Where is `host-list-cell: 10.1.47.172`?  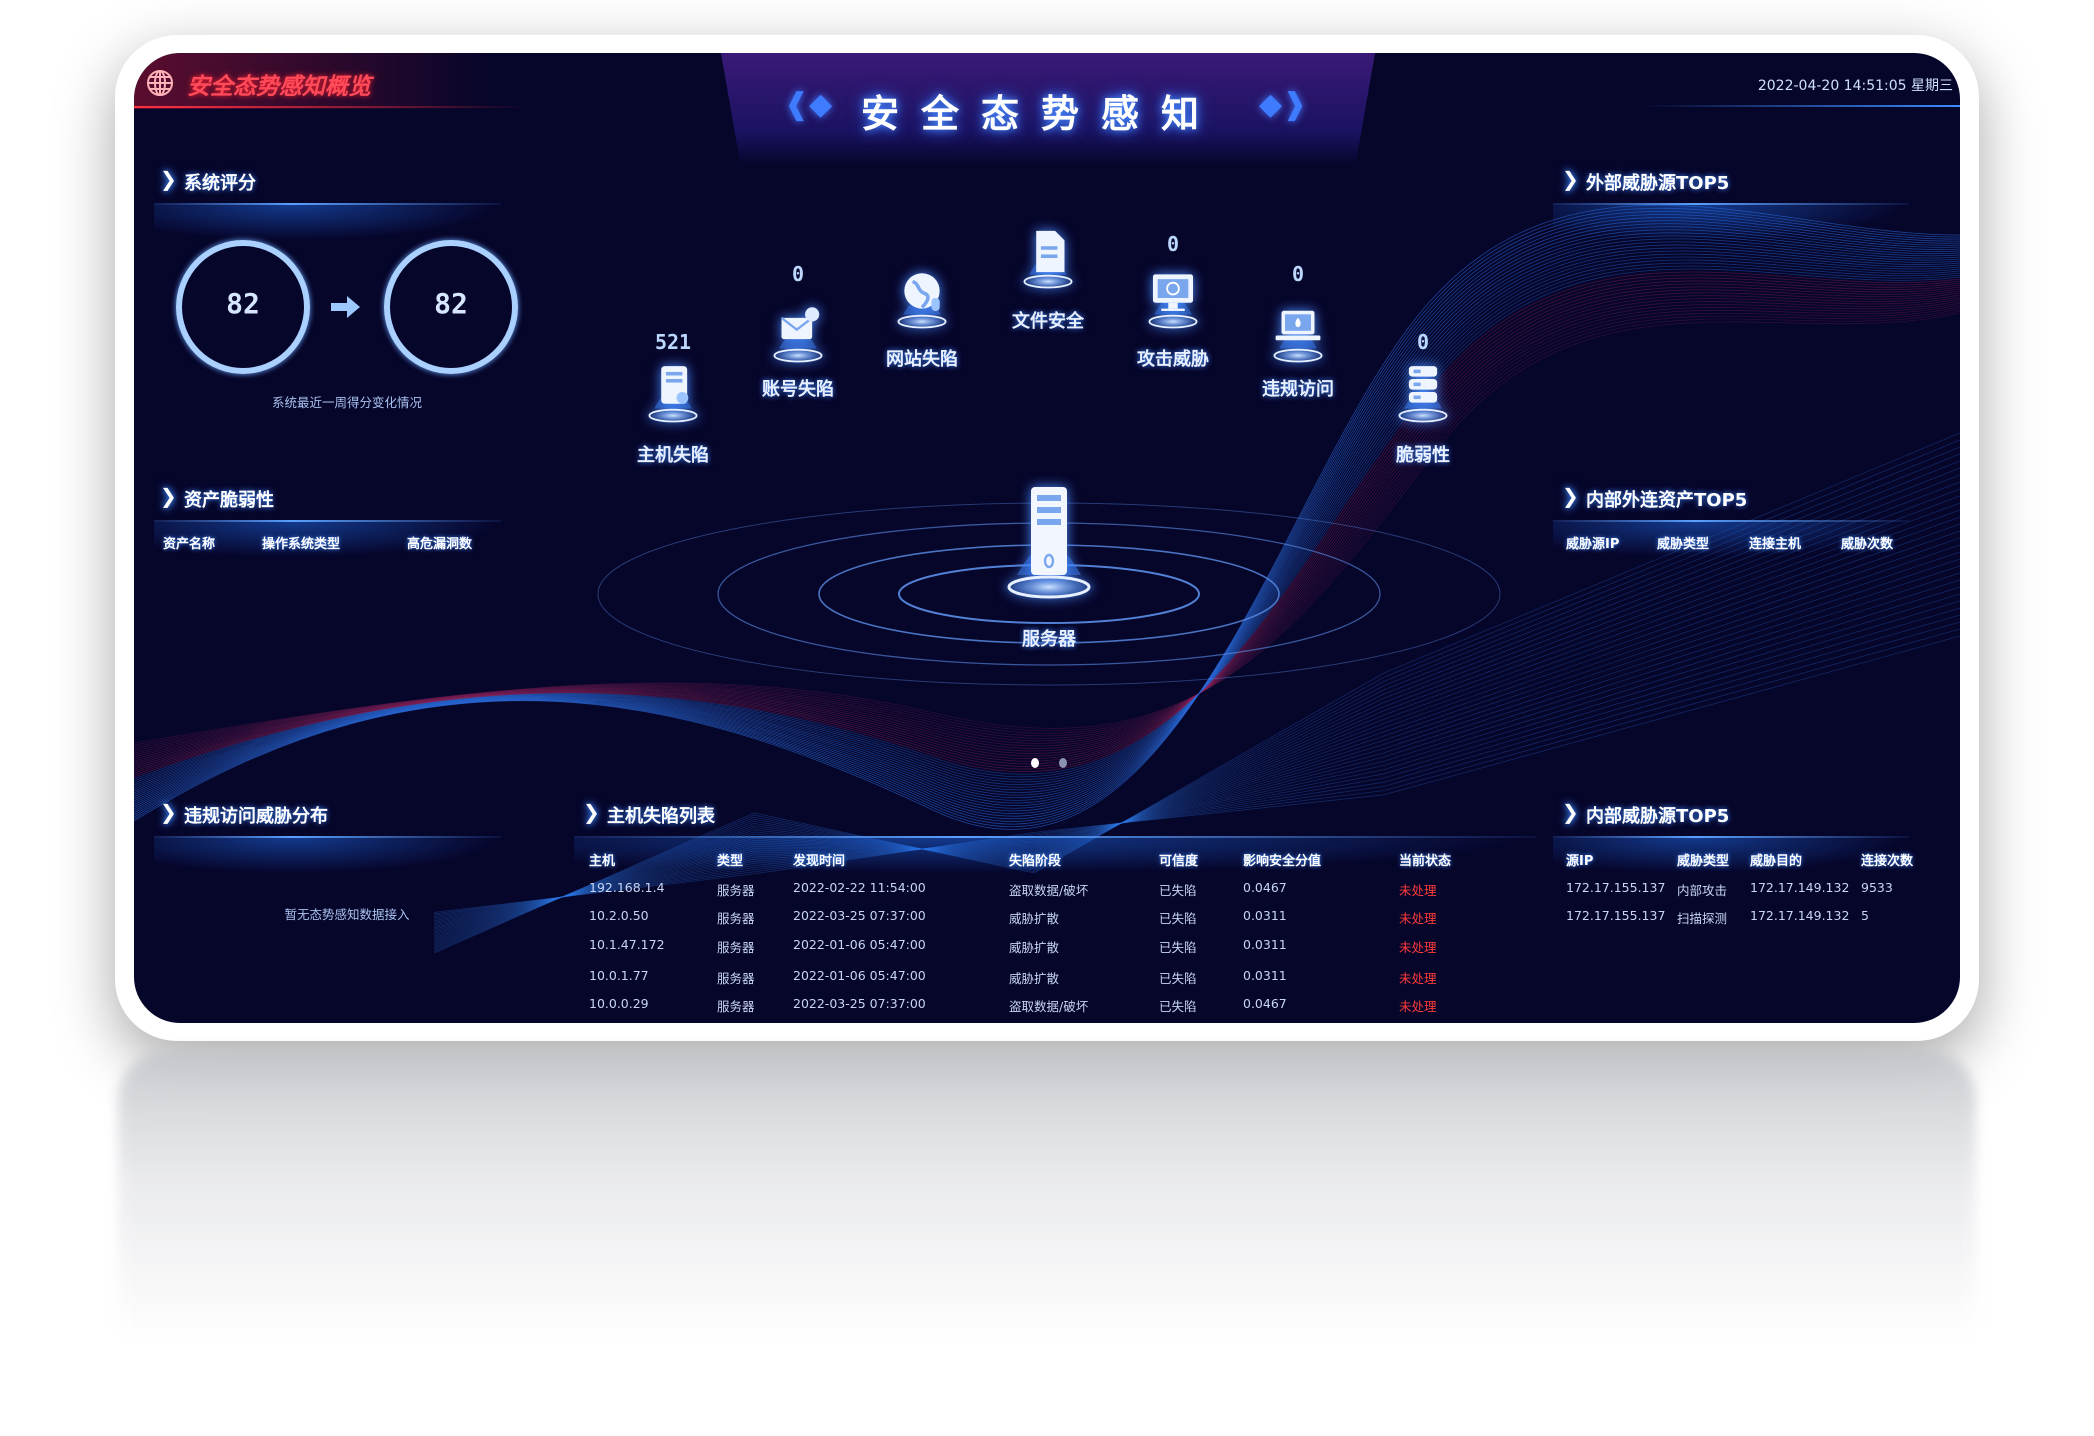
host-list-cell: 10.1.47.172 is located at coordinates (627, 944).